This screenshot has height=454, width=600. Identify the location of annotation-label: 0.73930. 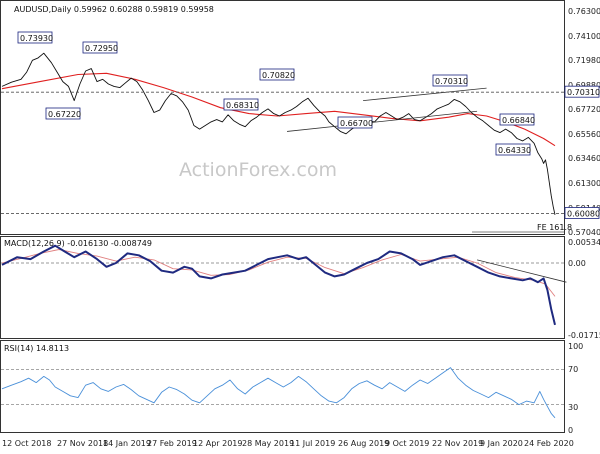
(36, 38).